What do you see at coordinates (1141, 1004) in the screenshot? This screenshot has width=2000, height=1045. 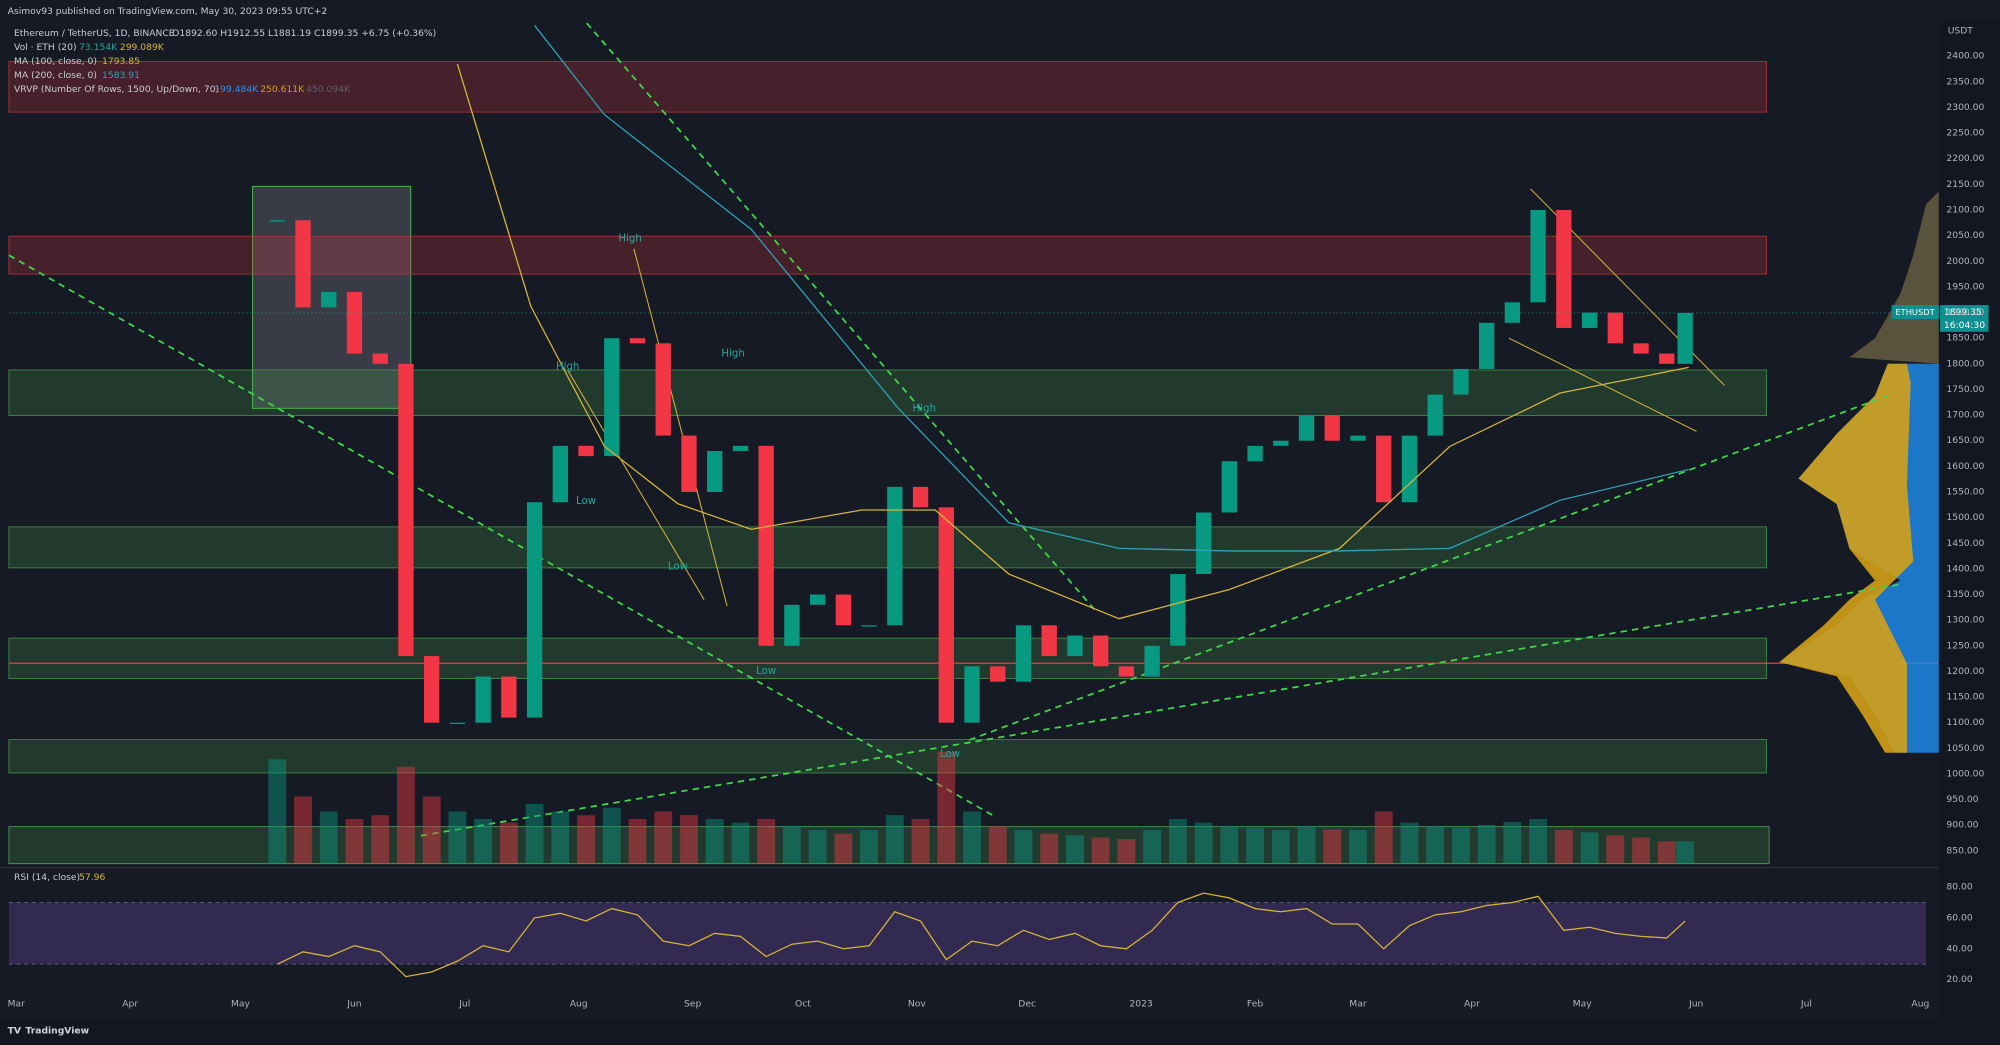 I see `x-tick-label: 2023` at bounding box center [1141, 1004].